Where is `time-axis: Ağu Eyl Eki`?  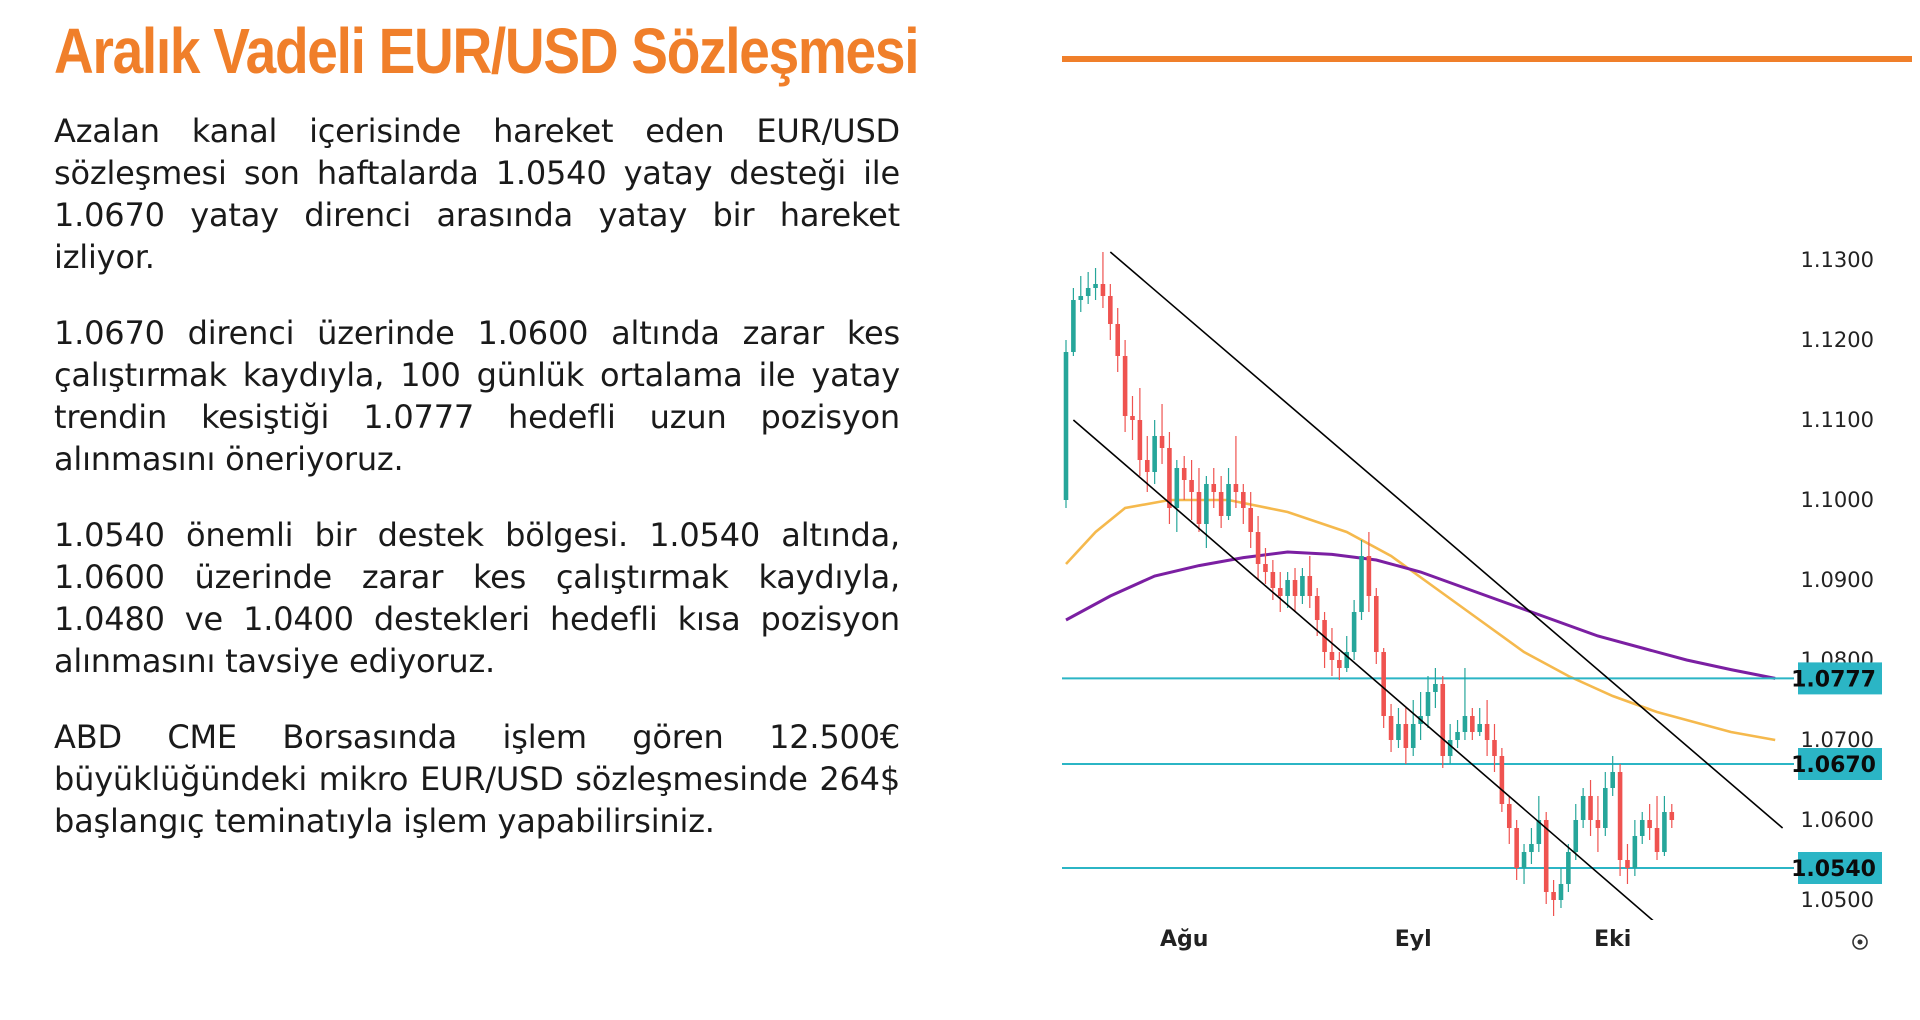 time-axis: Ağu Eyl Eki is located at coordinates (1395, 939).